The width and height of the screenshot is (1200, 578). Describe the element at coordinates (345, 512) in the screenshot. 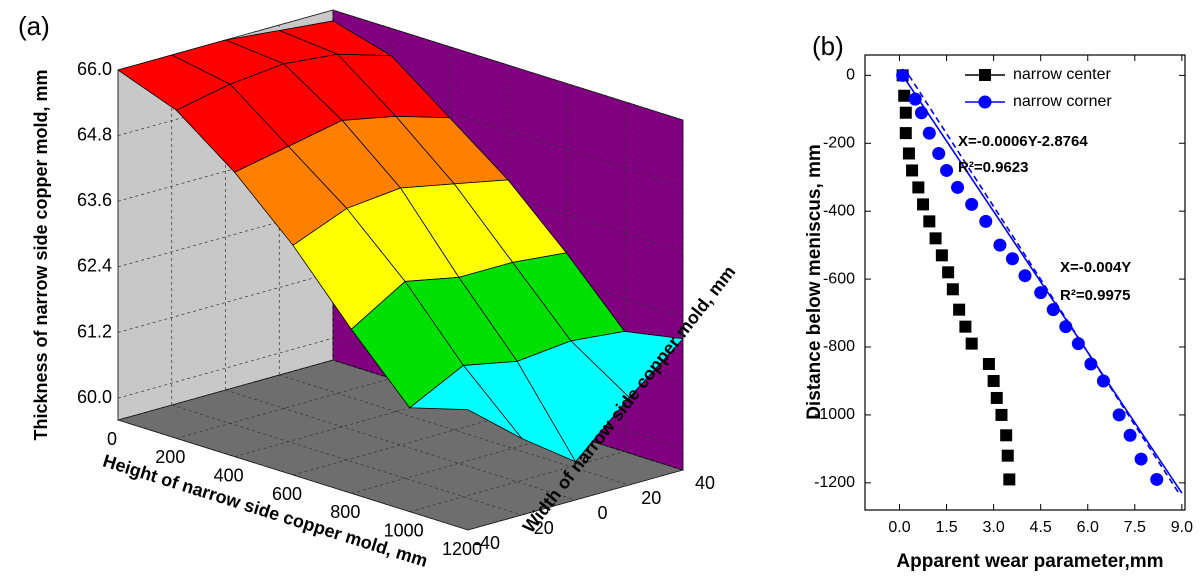

I see `x-tick-label: 800` at that location.